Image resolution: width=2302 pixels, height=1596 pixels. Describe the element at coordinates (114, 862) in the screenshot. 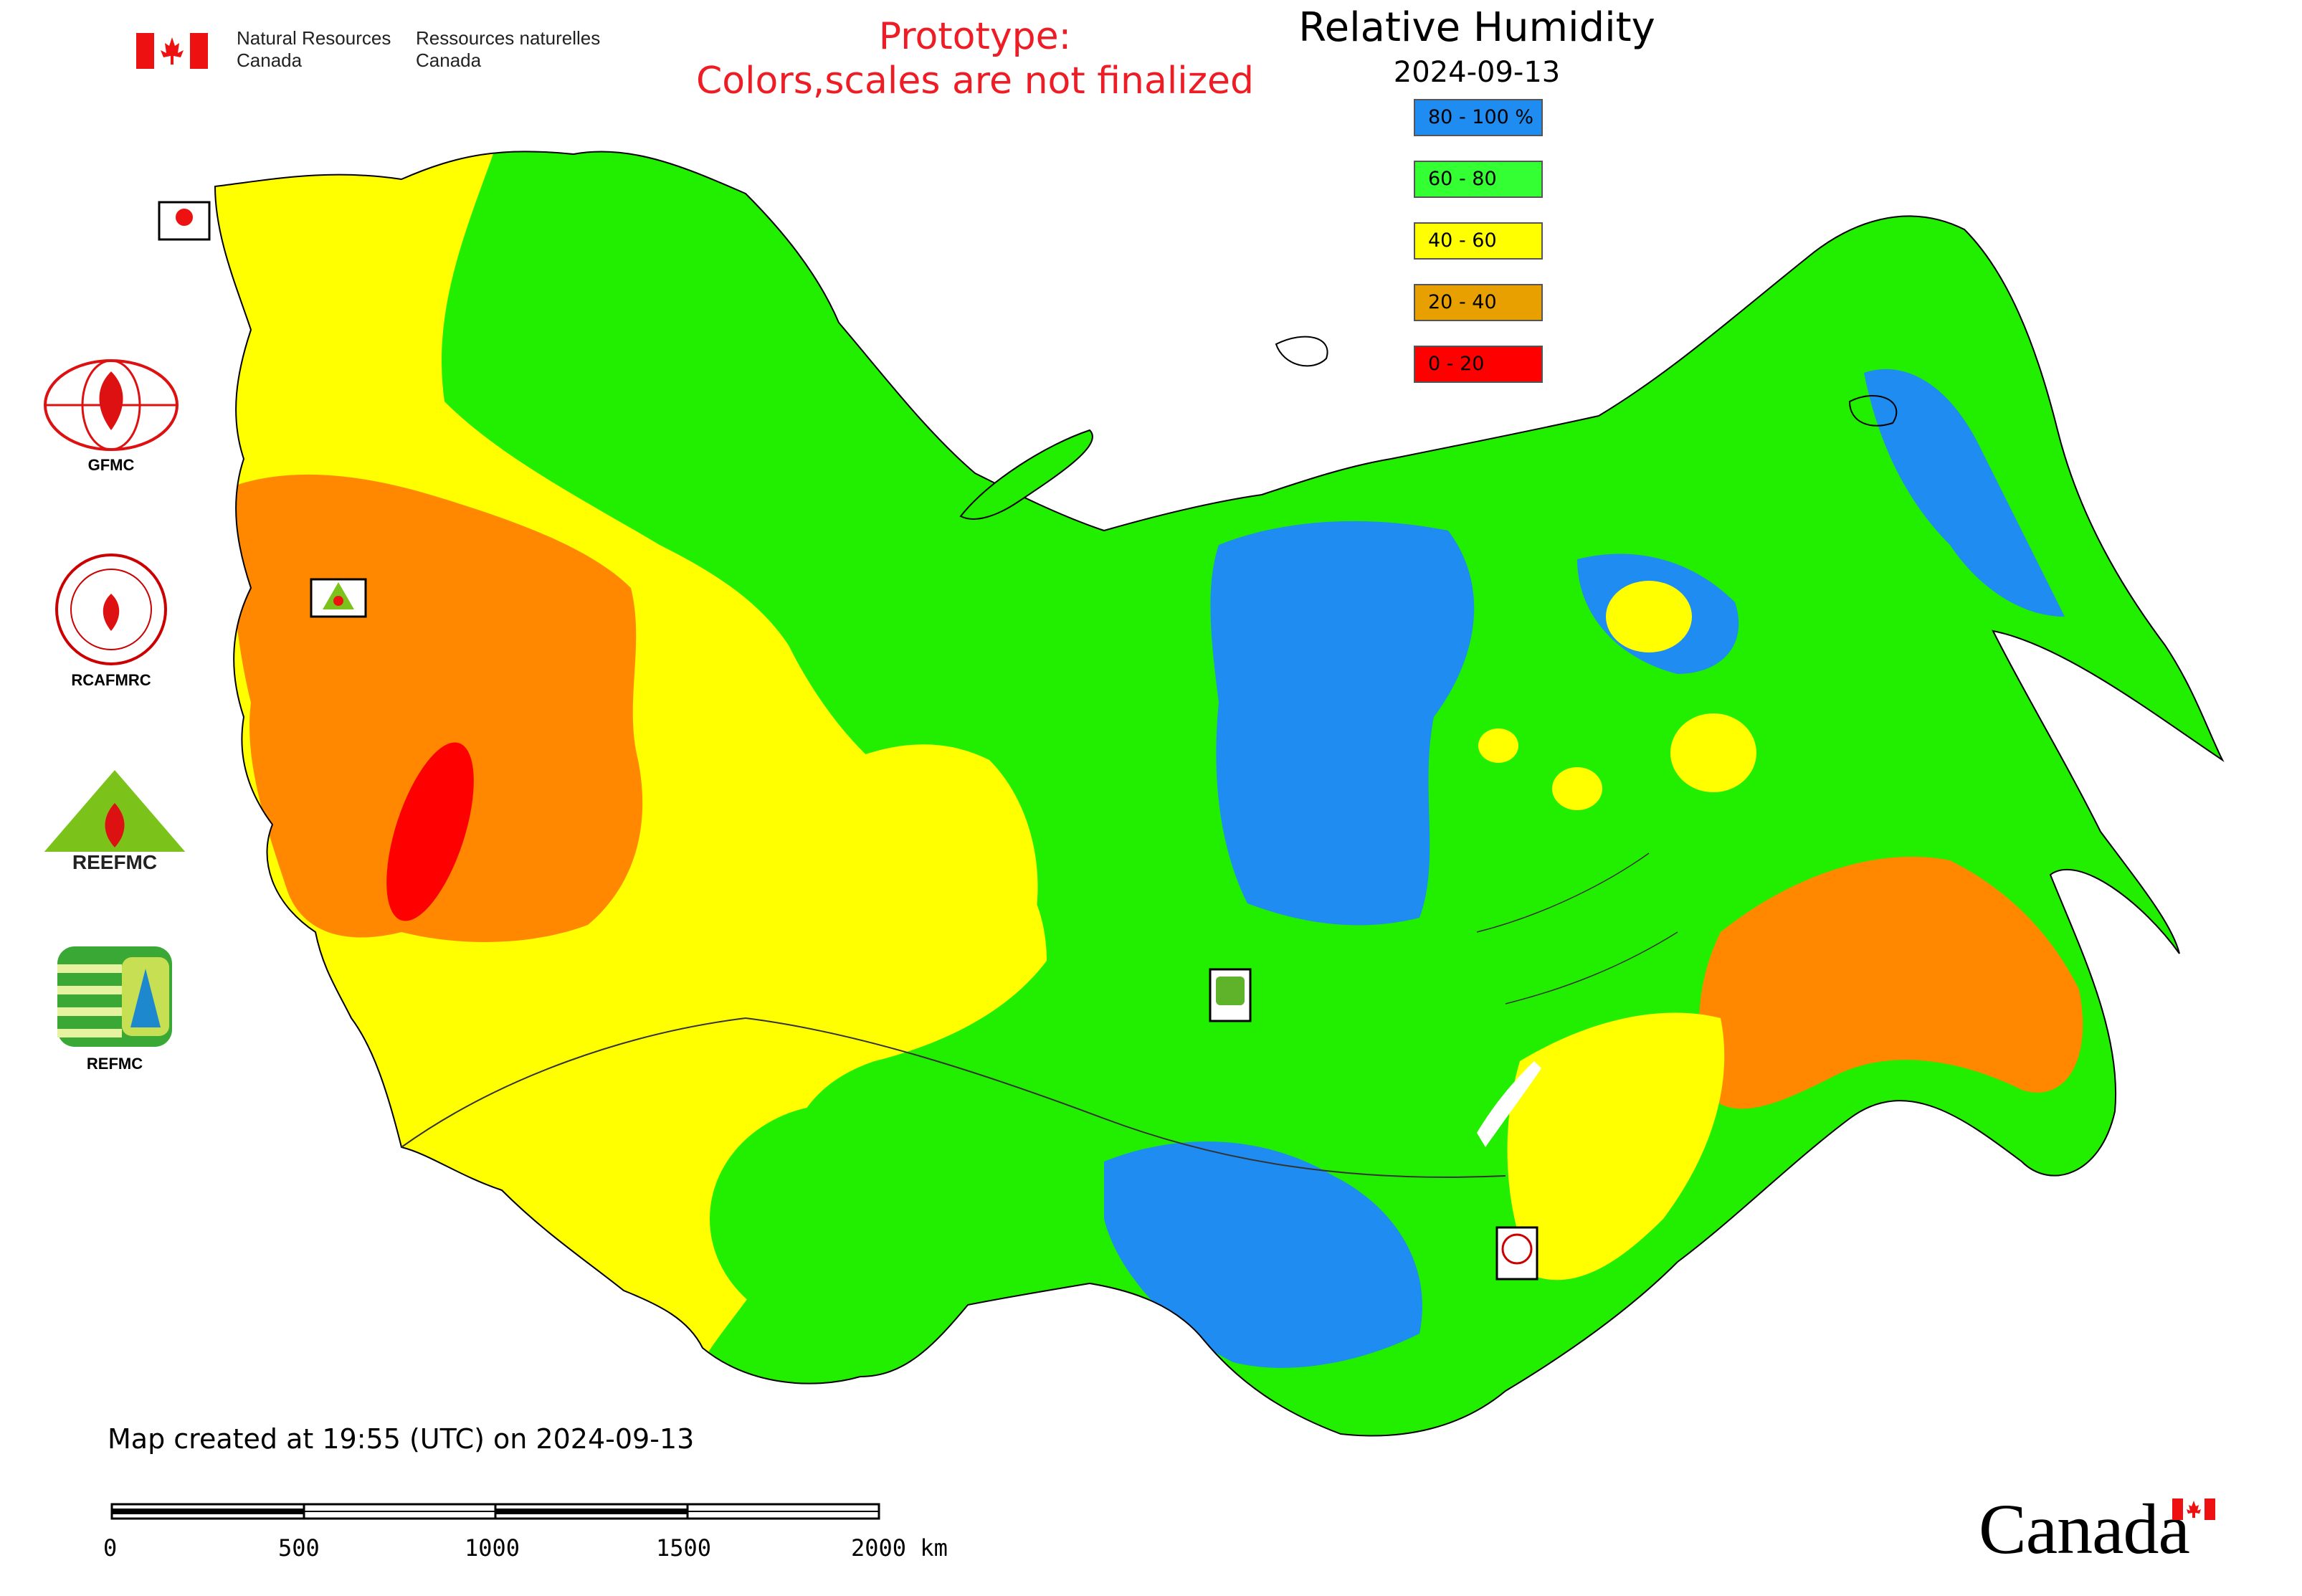

I see `reefmc-logo-text: REEFMC` at that location.